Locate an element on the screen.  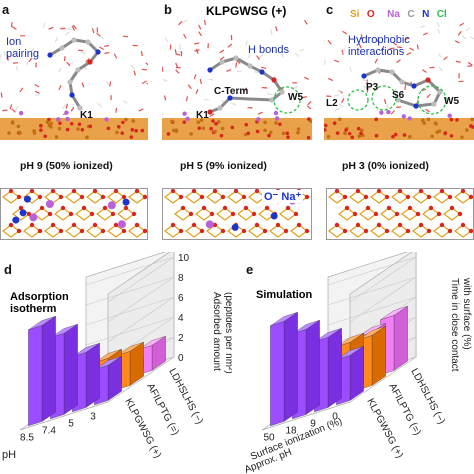
z-tick-label: 8 is located at coordinates (181, 278).